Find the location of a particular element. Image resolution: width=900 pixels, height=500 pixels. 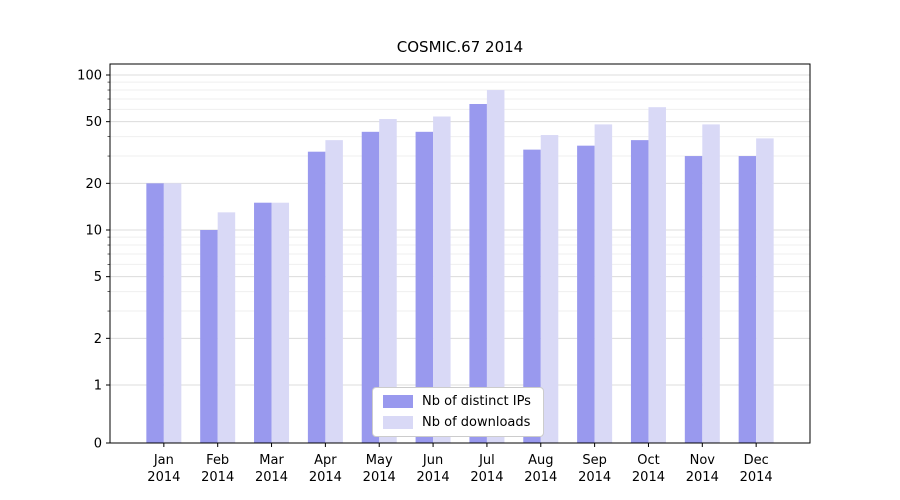

bar-distinct-ips-aug is located at coordinates (532, 296).